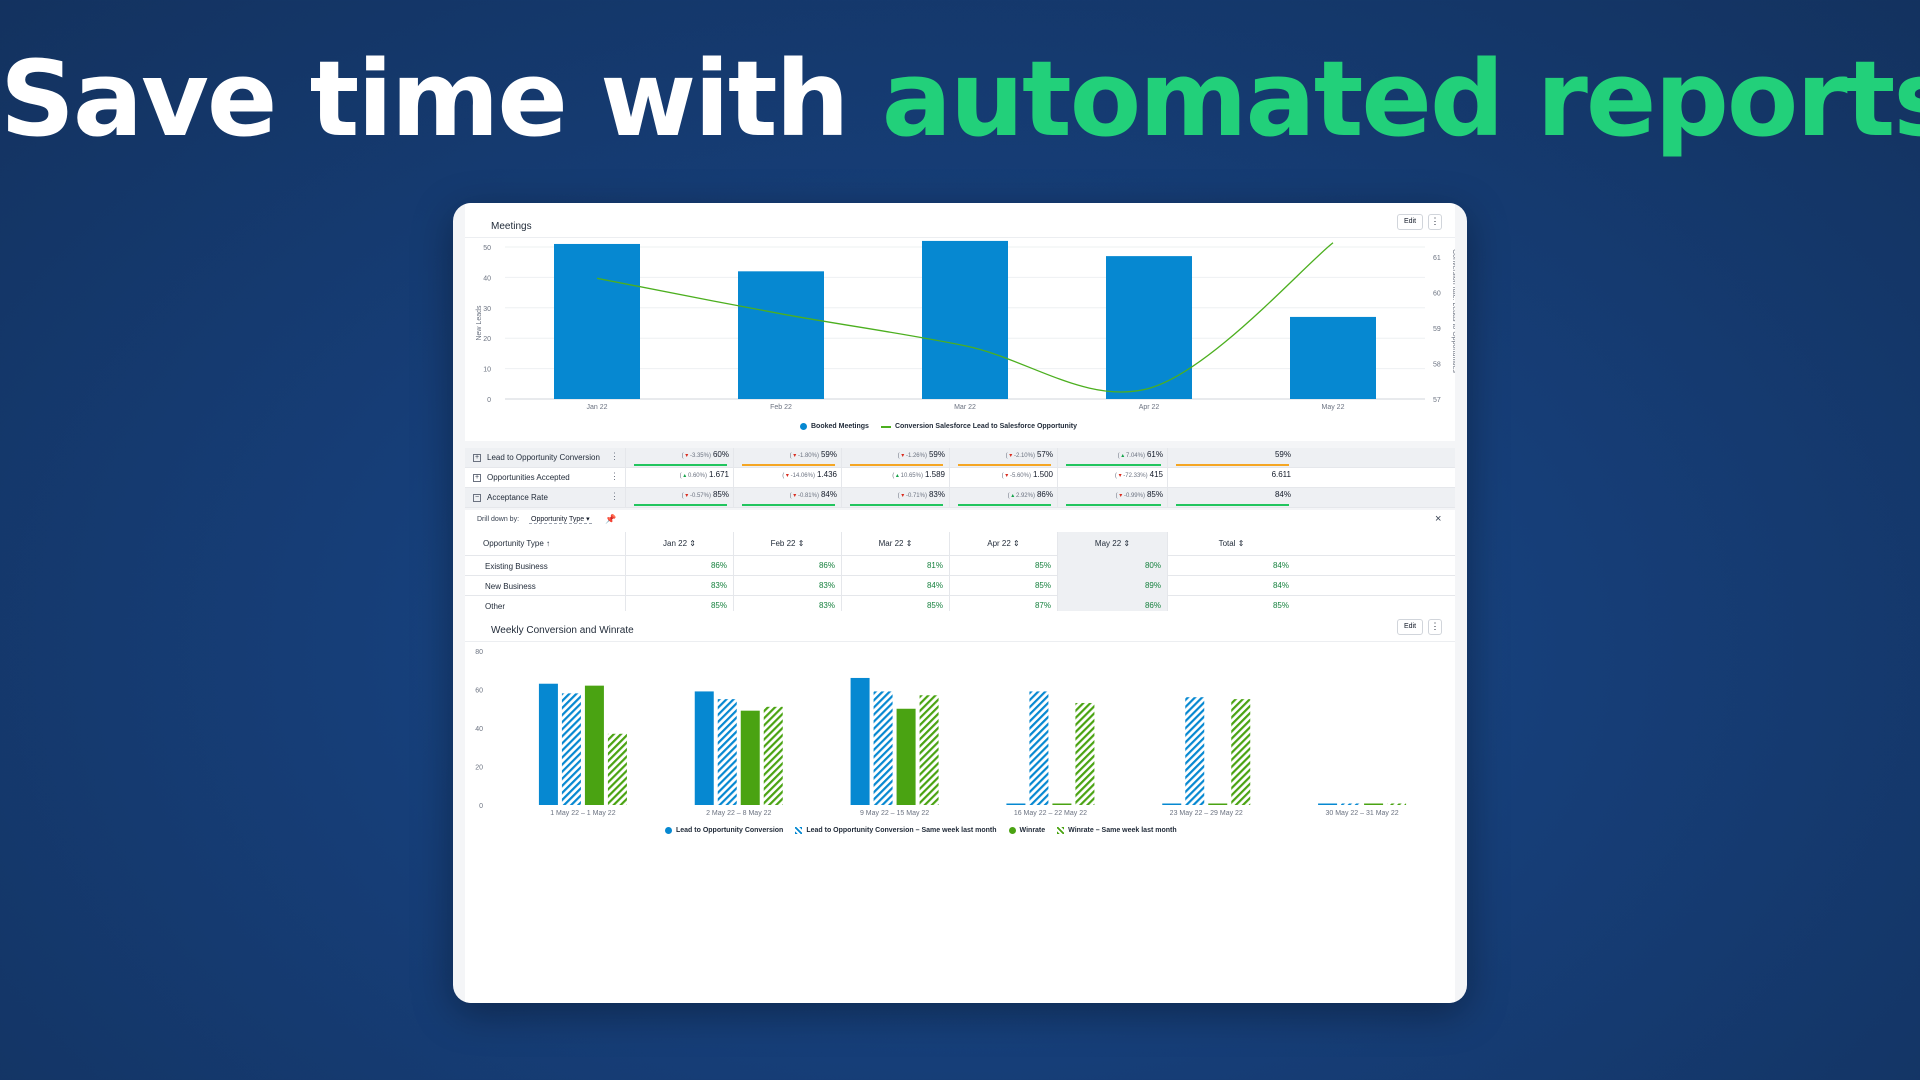 Image resolution: width=1920 pixels, height=1080 pixels. Describe the element at coordinates (1030, 494) in the screenshot. I see `cell-value-wrap: ( ▴ 2.92%) 86%` at that location.